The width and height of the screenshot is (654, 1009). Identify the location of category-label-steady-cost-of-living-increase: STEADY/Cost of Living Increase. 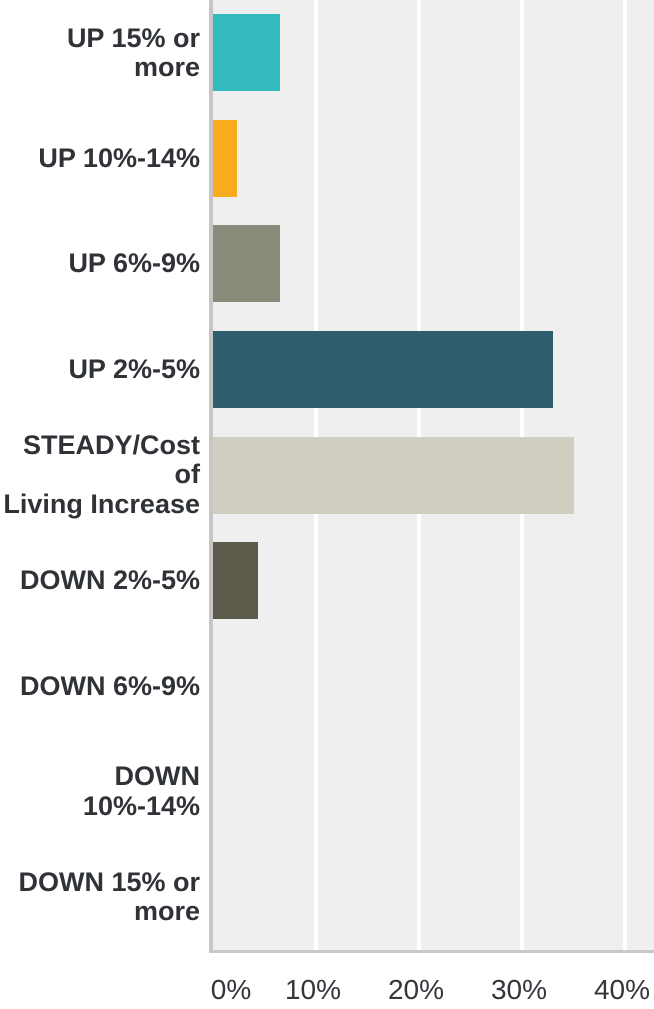
(101, 474).